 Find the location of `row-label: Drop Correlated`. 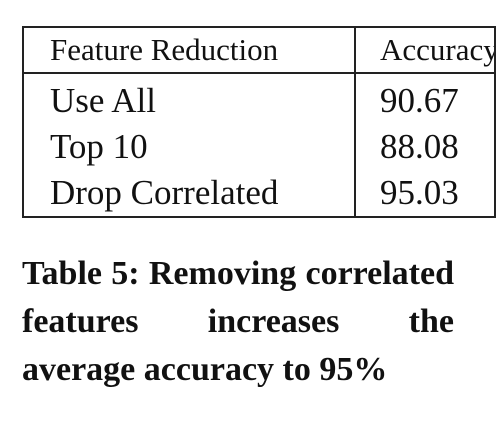

row-label: Drop Correlated is located at coordinates (189, 193).